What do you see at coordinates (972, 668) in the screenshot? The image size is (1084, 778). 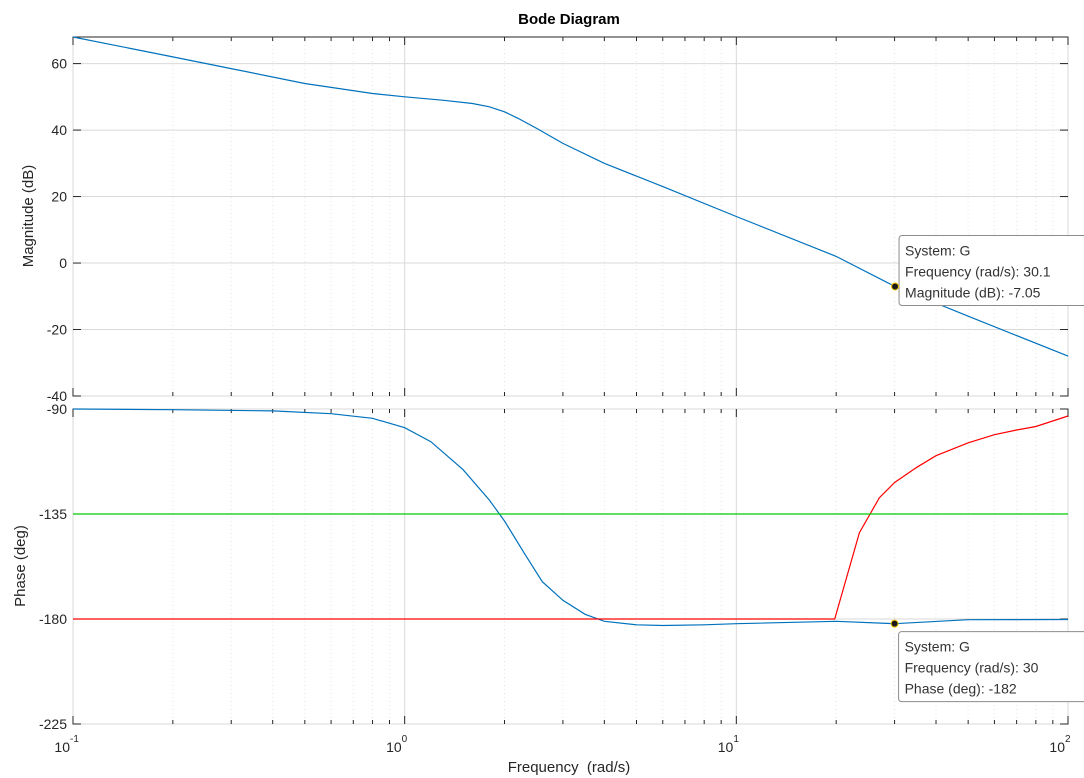 I see `datatip-line: Frequency (rad/s): 30` at bounding box center [972, 668].